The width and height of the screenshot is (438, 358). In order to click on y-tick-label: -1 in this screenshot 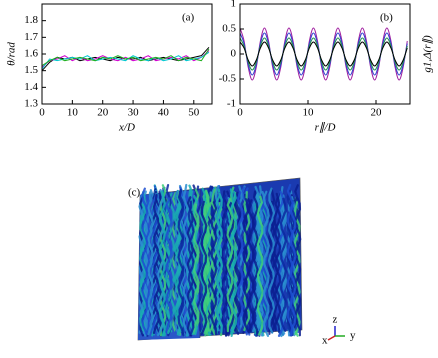, I will do `click(231, 104)`.